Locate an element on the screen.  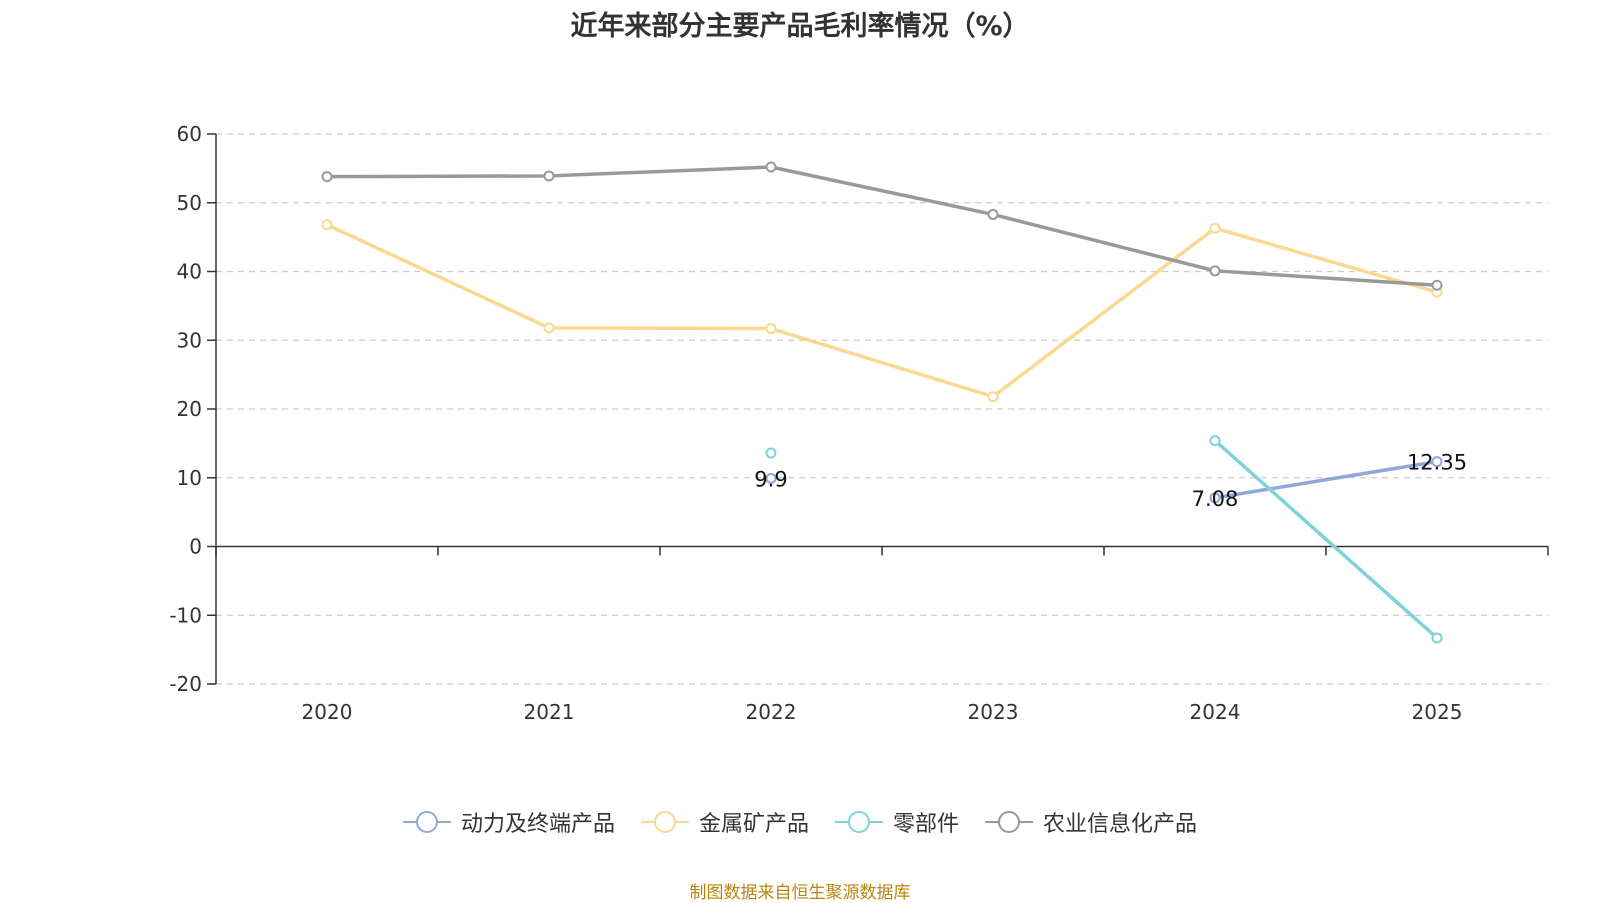
y-tick-label: 30 is located at coordinates (189, 340).